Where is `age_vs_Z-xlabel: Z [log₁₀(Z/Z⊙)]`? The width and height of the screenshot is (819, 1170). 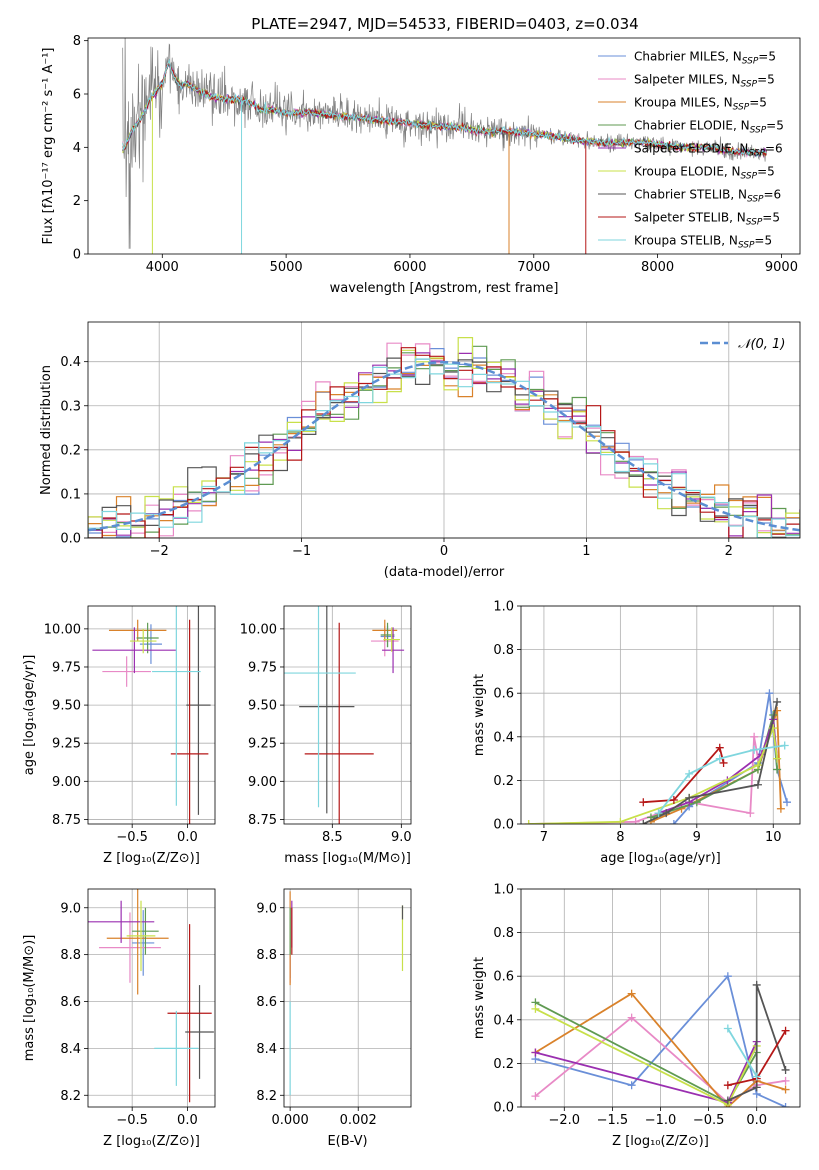
age_vs_Z-xlabel: Z [log₁₀(Z/Z⊙)] is located at coordinates (151, 858).